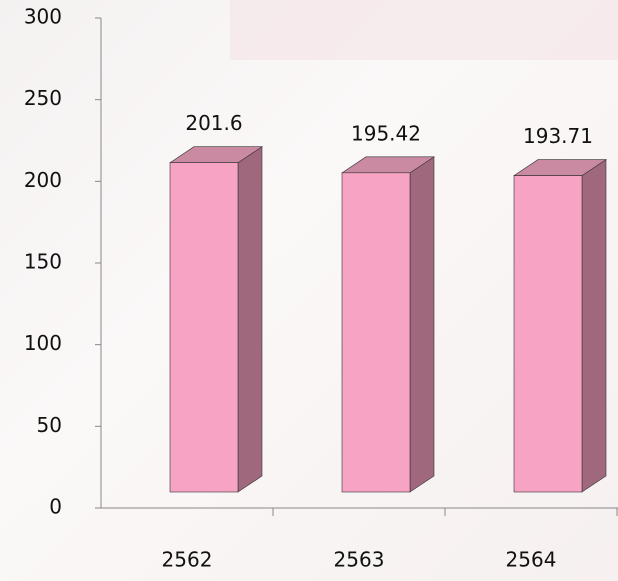 Image resolution: width=618 pixels, height=581 pixels. I want to click on y-tick-label: 150, so click(43, 262).